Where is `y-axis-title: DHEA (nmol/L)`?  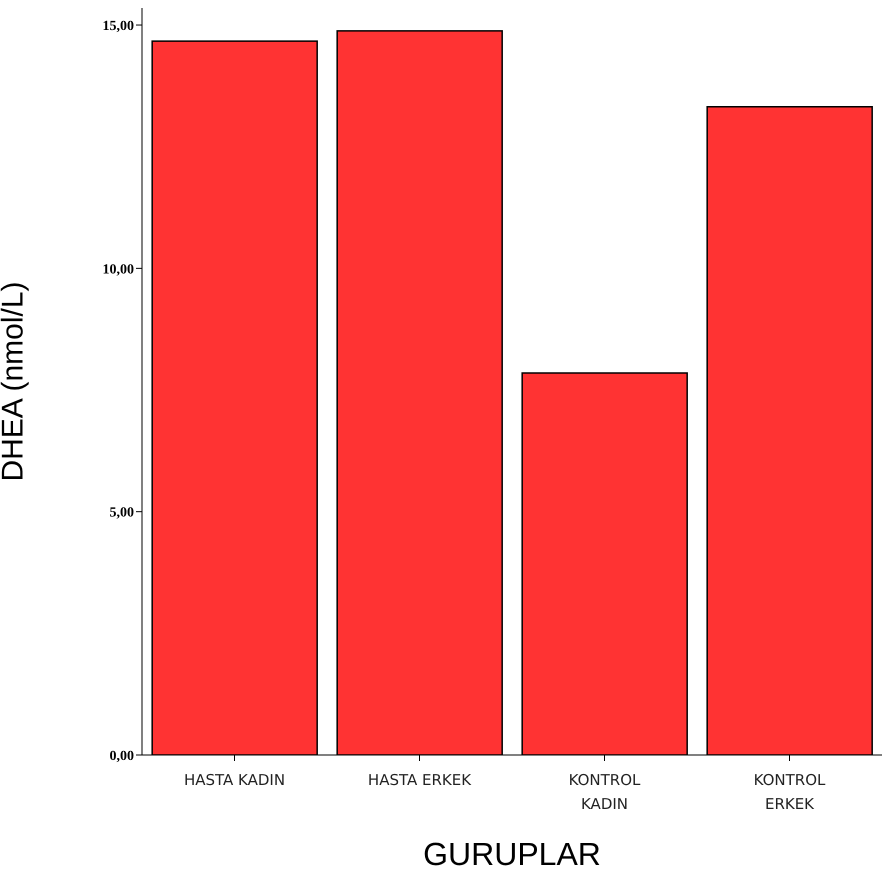 y-axis-title: DHEA (nmol/L) is located at coordinates (15, 381).